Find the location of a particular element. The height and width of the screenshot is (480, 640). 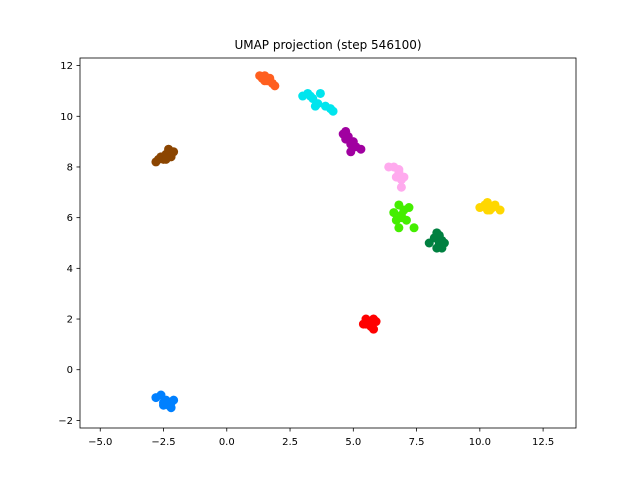

chart-title: UMAP projection (step 546100) is located at coordinates (327, 45).